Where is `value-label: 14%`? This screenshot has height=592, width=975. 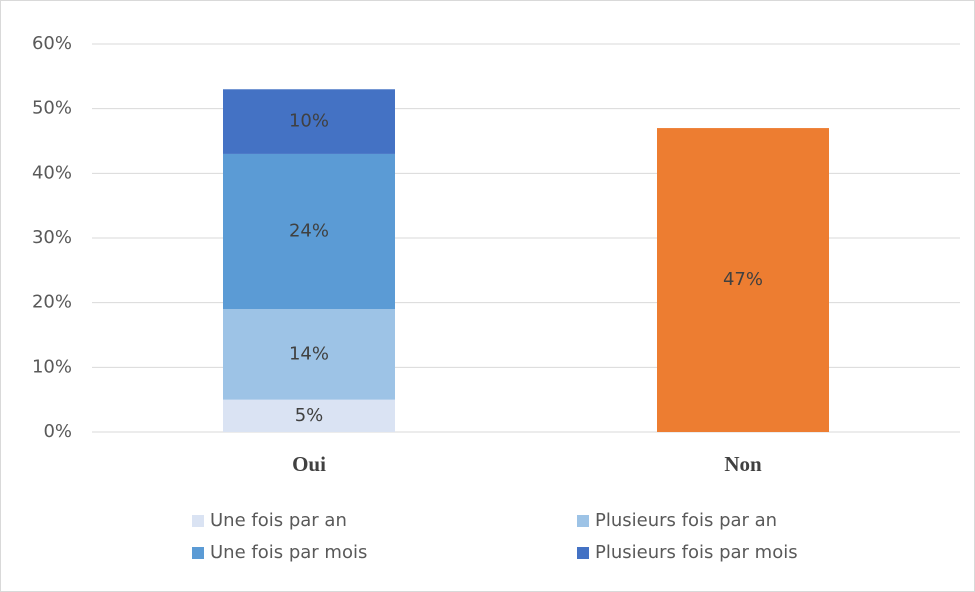
value-label: 14% is located at coordinates (309, 353).